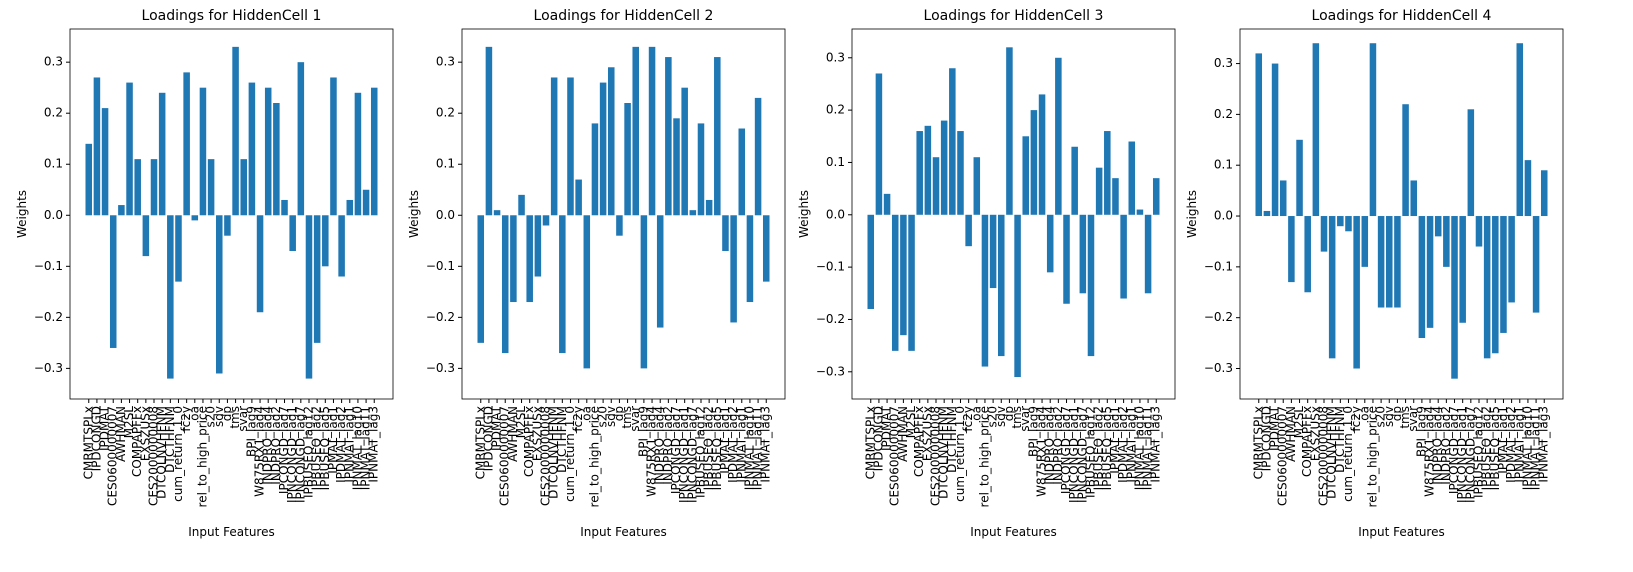  Describe the element at coordinates (1009, 413) in the screenshot. I see `x-tick-label: dp` at that location.